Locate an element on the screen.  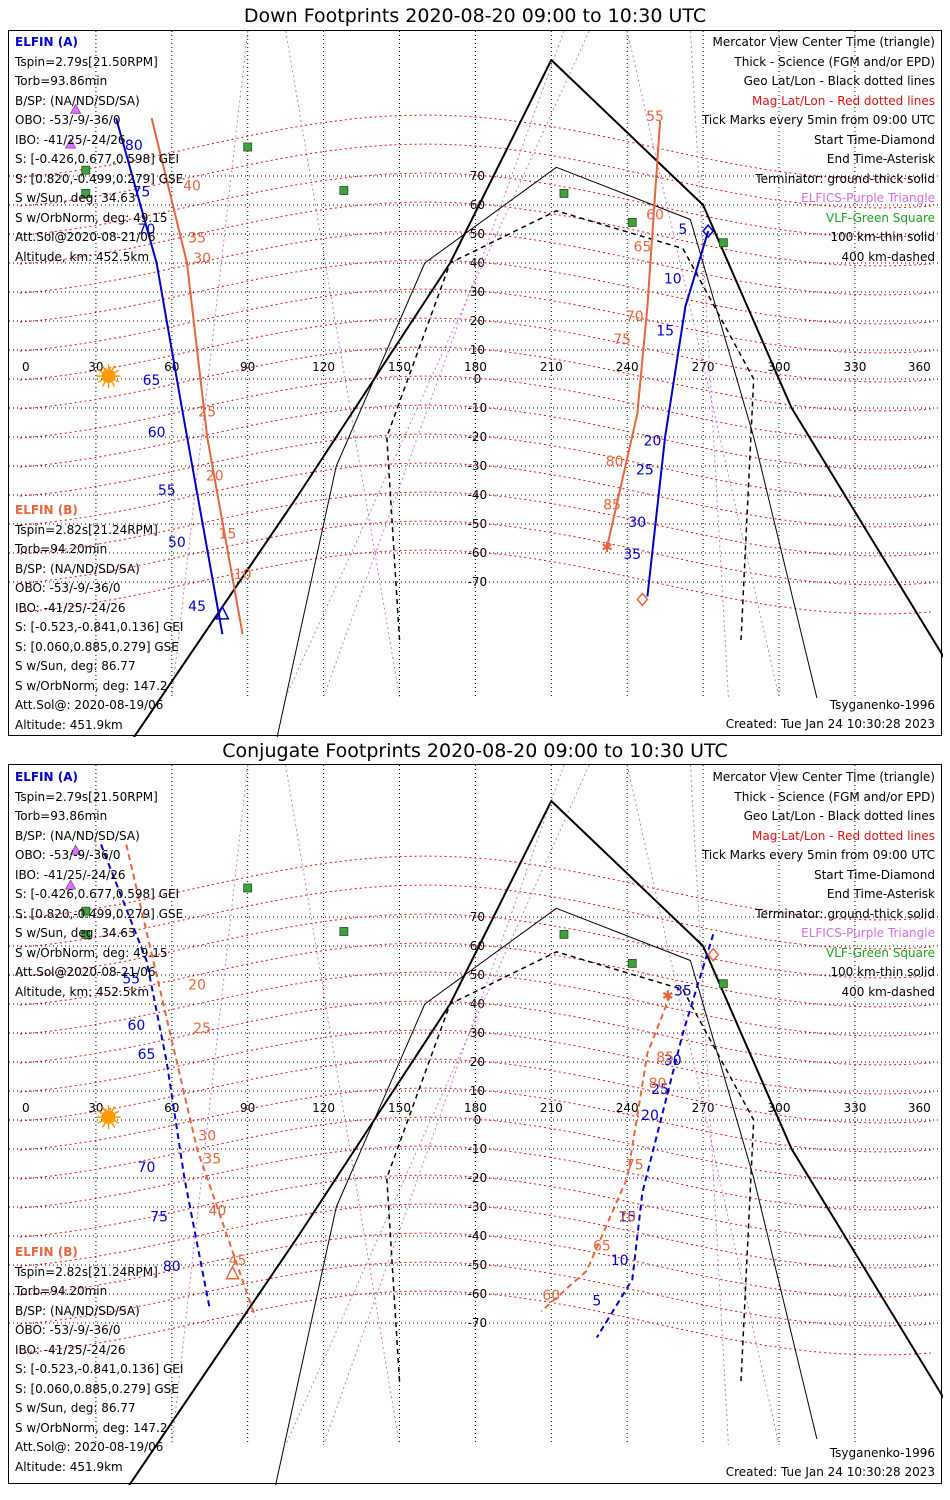
track-time-label: 5 is located at coordinates (682, 230).